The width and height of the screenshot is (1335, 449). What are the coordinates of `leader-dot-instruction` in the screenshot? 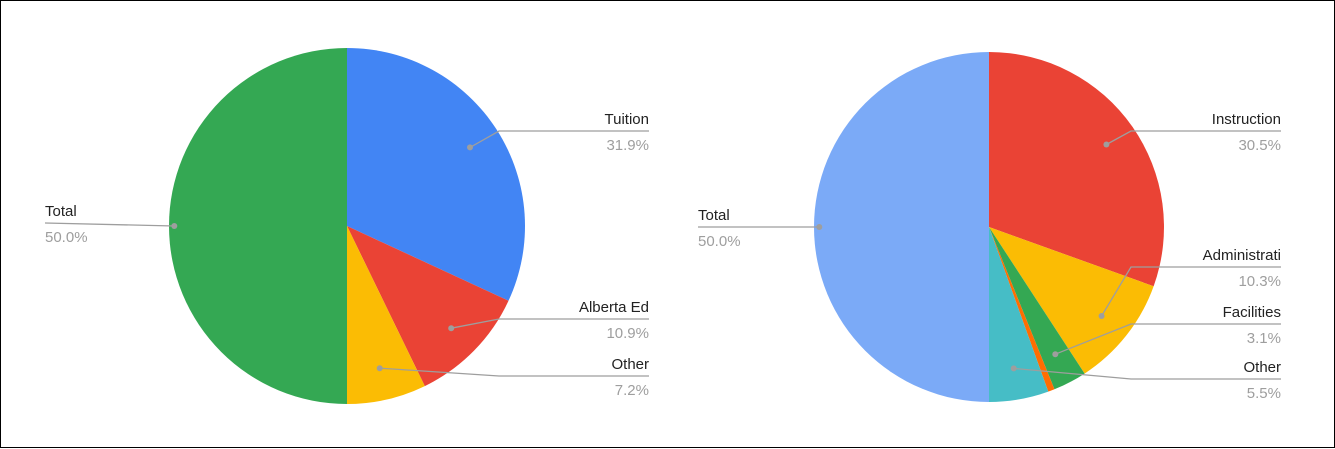 It's located at (1106, 144).